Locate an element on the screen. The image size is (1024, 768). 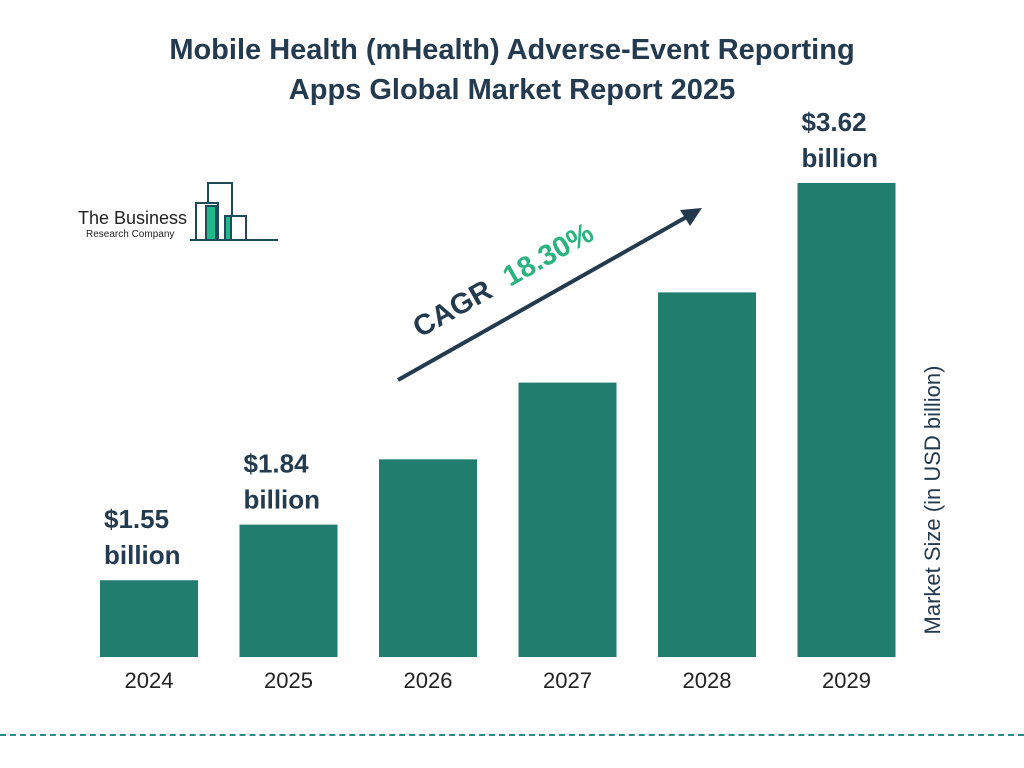
bar-2027 is located at coordinates (567, 519).